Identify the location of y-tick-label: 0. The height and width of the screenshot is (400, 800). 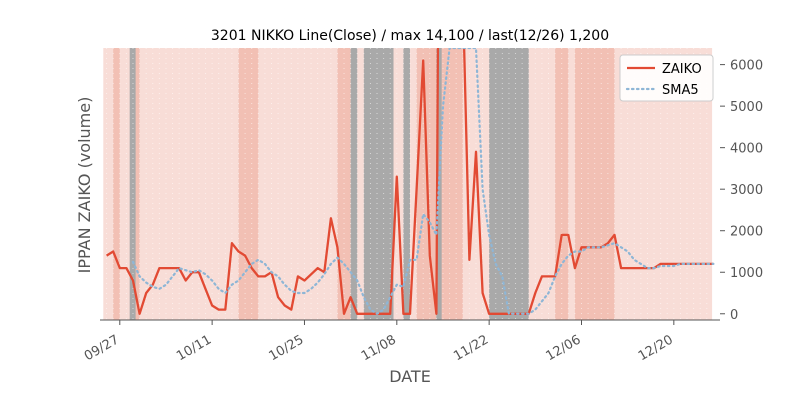
(734, 315).